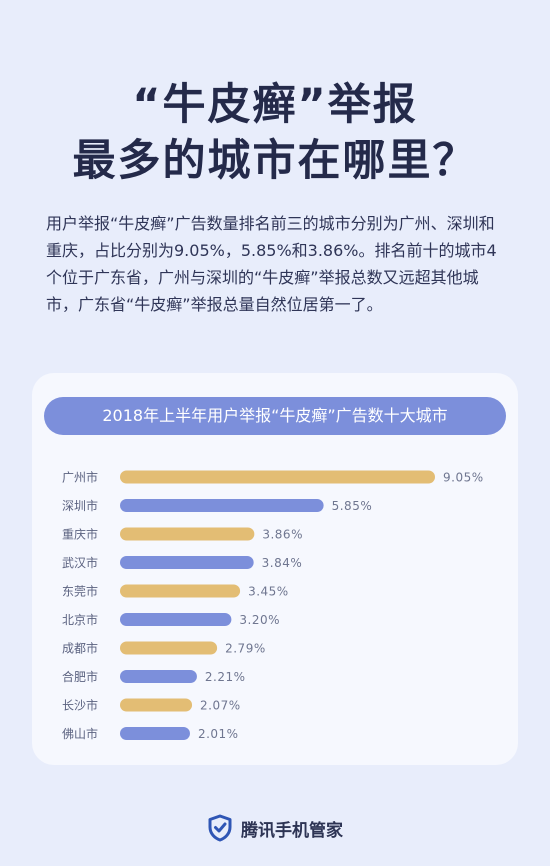 Image resolution: width=550 pixels, height=866 pixels. What do you see at coordinates (80, 676) in the screenshot?
I see `category-label: 合肥市` at bounding box center [80, 676].